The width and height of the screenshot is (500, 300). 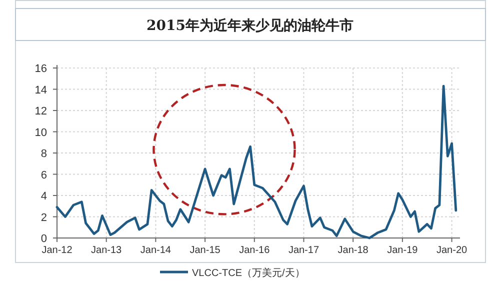 I want to click on y-tick-label: 2, so click(x=43, y=218).